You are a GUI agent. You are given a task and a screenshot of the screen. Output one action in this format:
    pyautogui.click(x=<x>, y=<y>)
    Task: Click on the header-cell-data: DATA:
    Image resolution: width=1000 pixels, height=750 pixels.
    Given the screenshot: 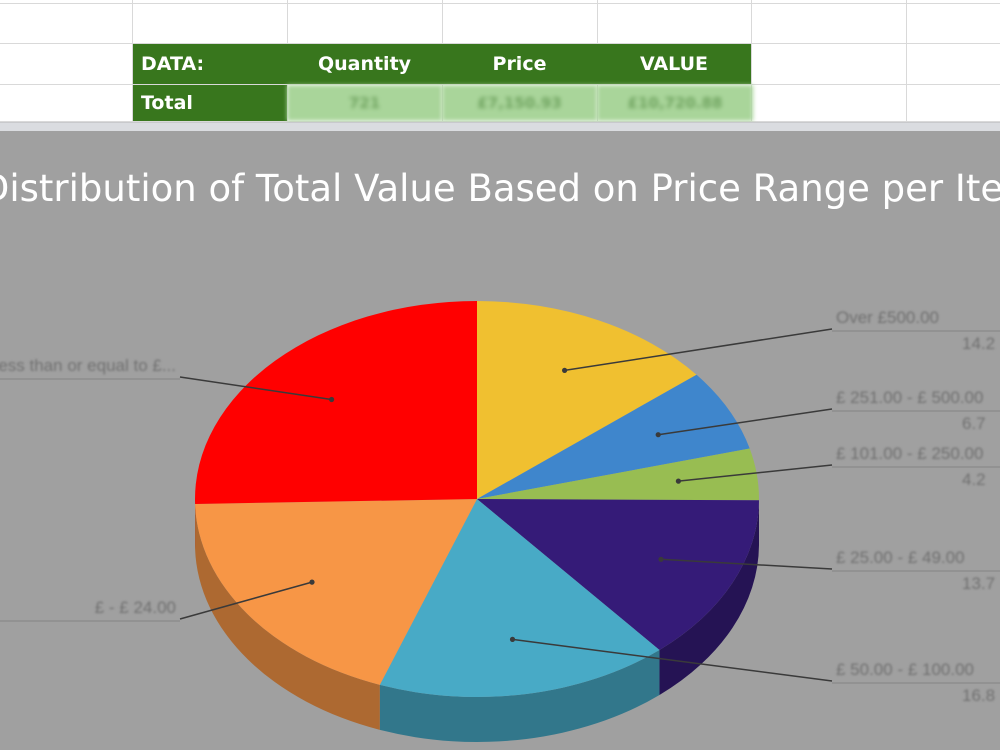 What is the action you would take?
    pyautogui.click(x=210, y=64)
    